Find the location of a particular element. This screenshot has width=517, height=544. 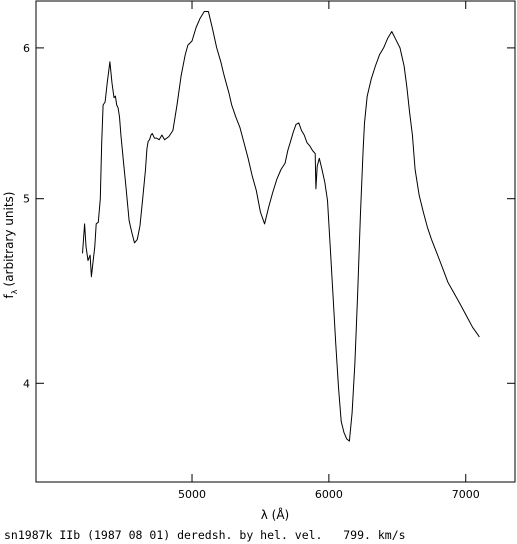

y-axis-label-text: (arbitrary units) is located at coordinates (9, 239).